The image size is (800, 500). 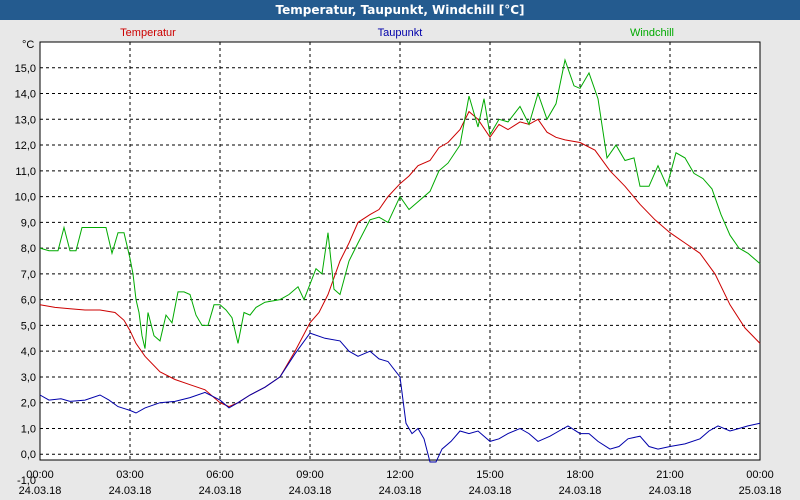 I want to click on x-tick-time: 15:00, so click(x=490, y=475).